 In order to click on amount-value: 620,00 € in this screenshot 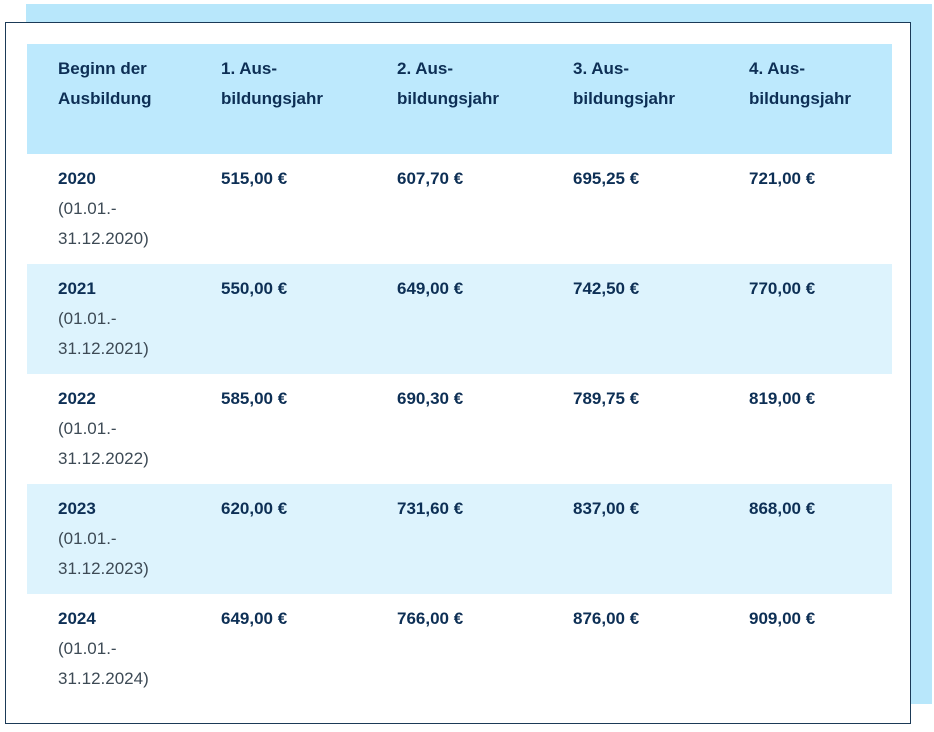, I will do `click(254, 508)`.